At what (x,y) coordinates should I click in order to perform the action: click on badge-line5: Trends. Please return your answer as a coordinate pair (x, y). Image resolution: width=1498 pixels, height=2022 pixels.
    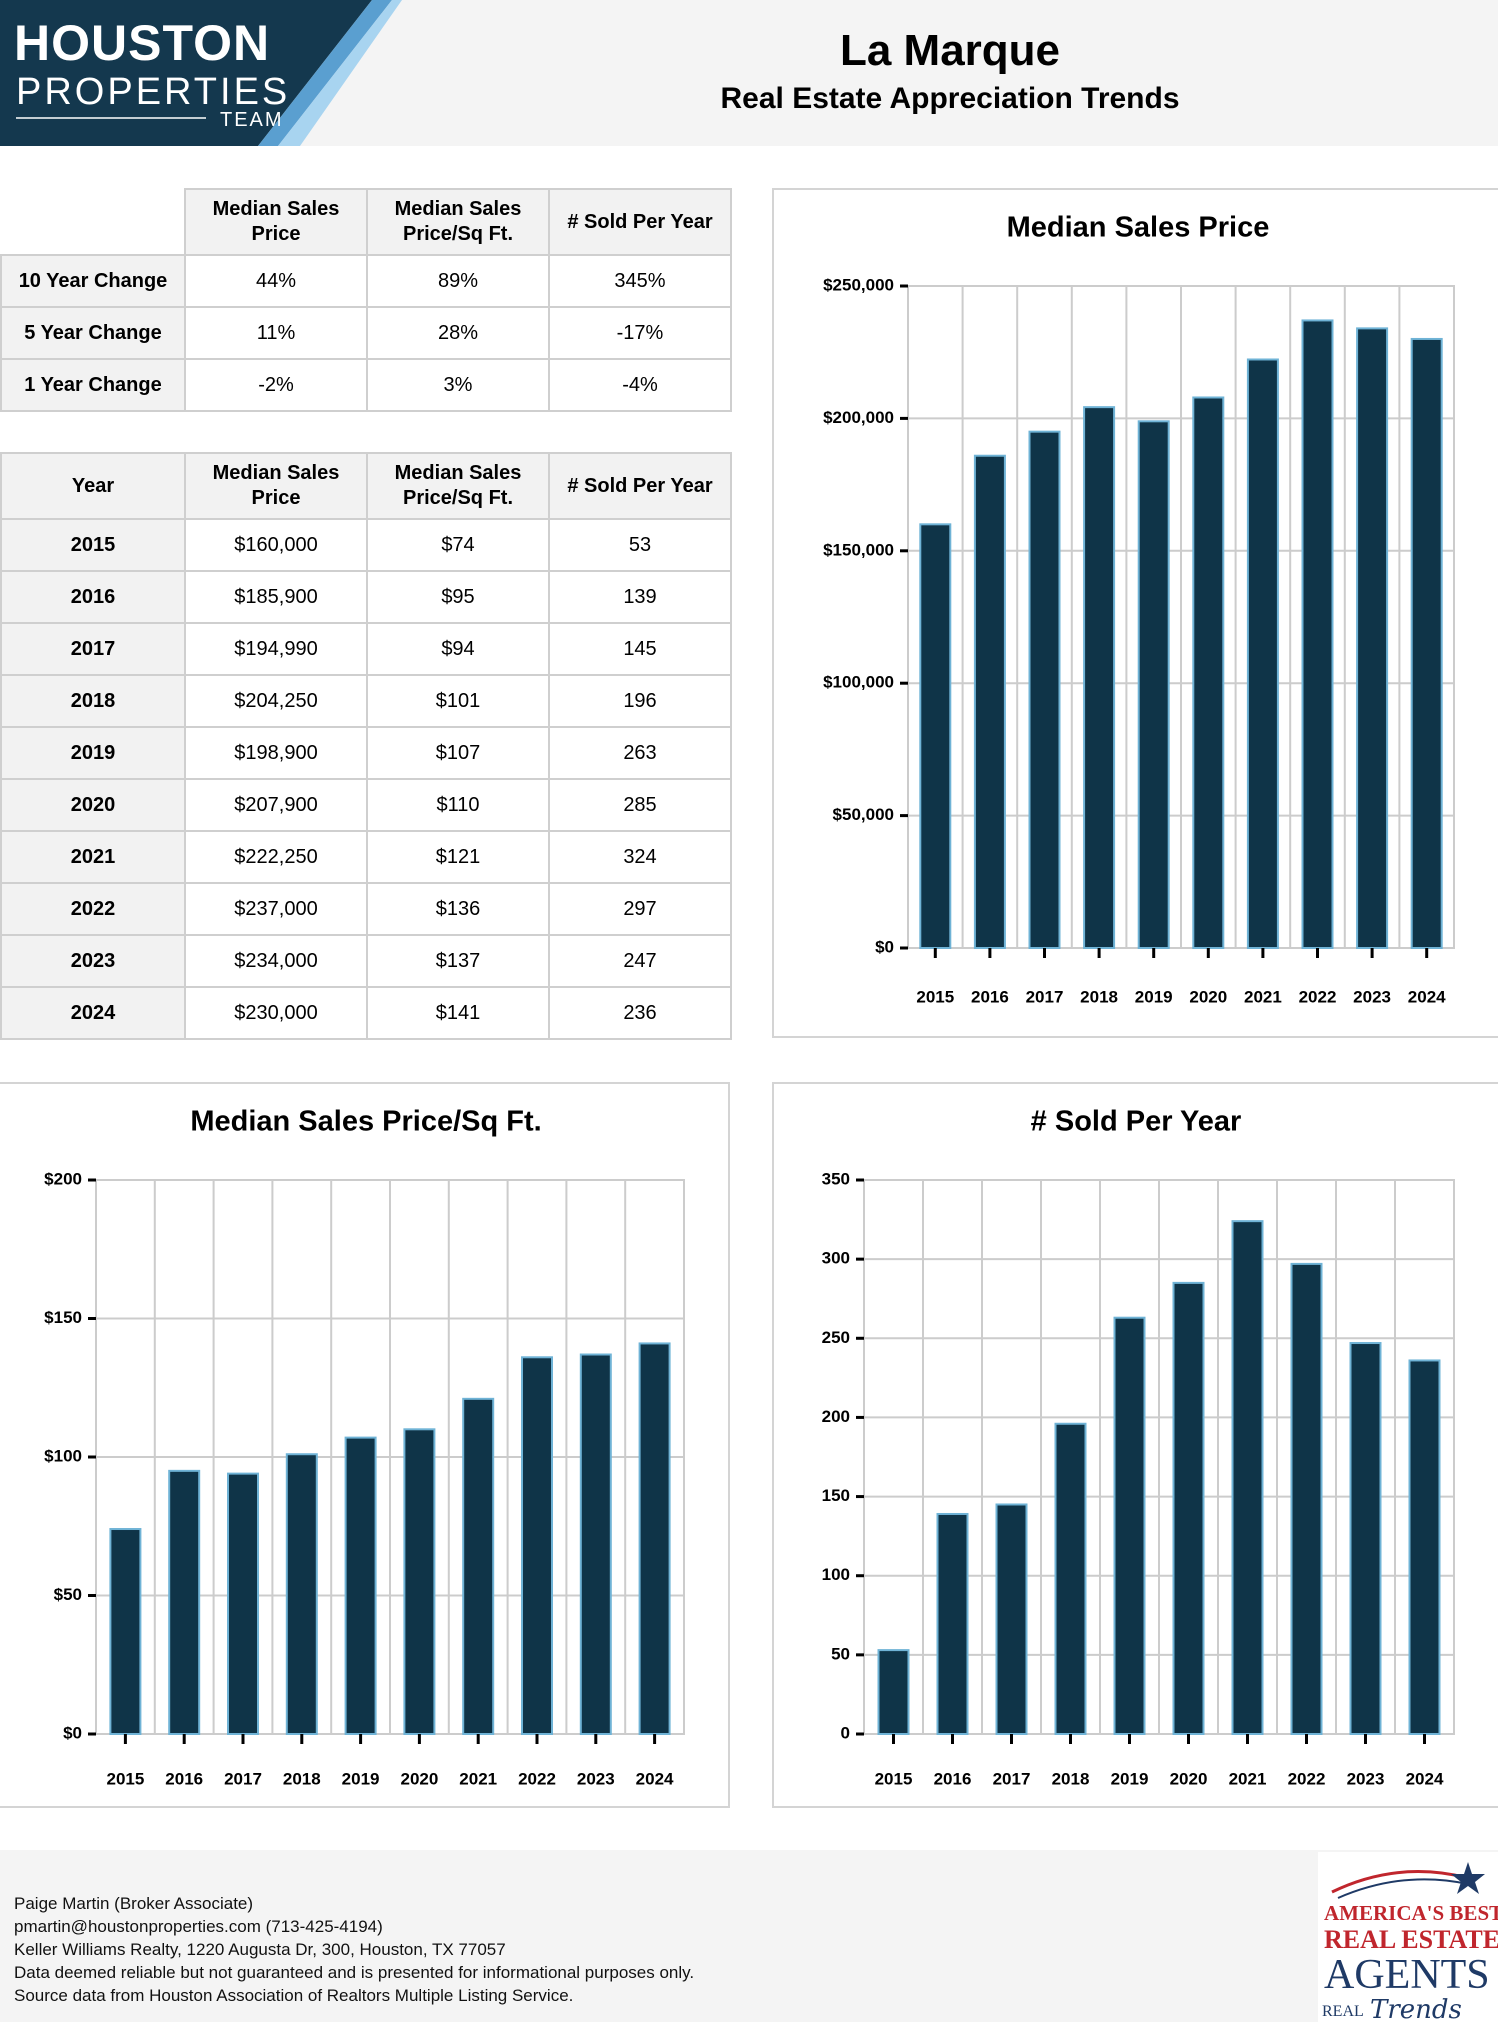
    Looking at the image, I should click on (1416, 2008).